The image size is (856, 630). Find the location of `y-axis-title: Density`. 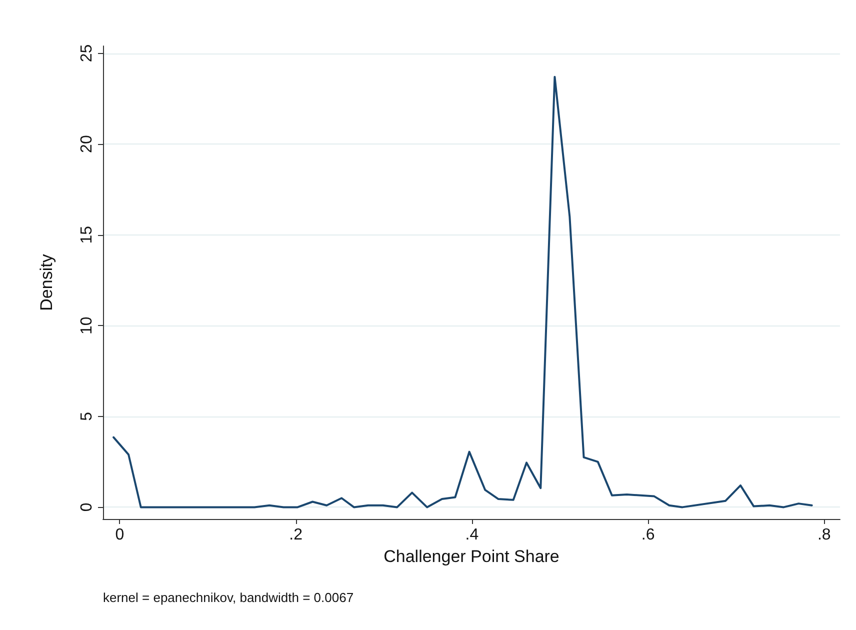

y-axis-title: Density is located at coordinates (46, 282).